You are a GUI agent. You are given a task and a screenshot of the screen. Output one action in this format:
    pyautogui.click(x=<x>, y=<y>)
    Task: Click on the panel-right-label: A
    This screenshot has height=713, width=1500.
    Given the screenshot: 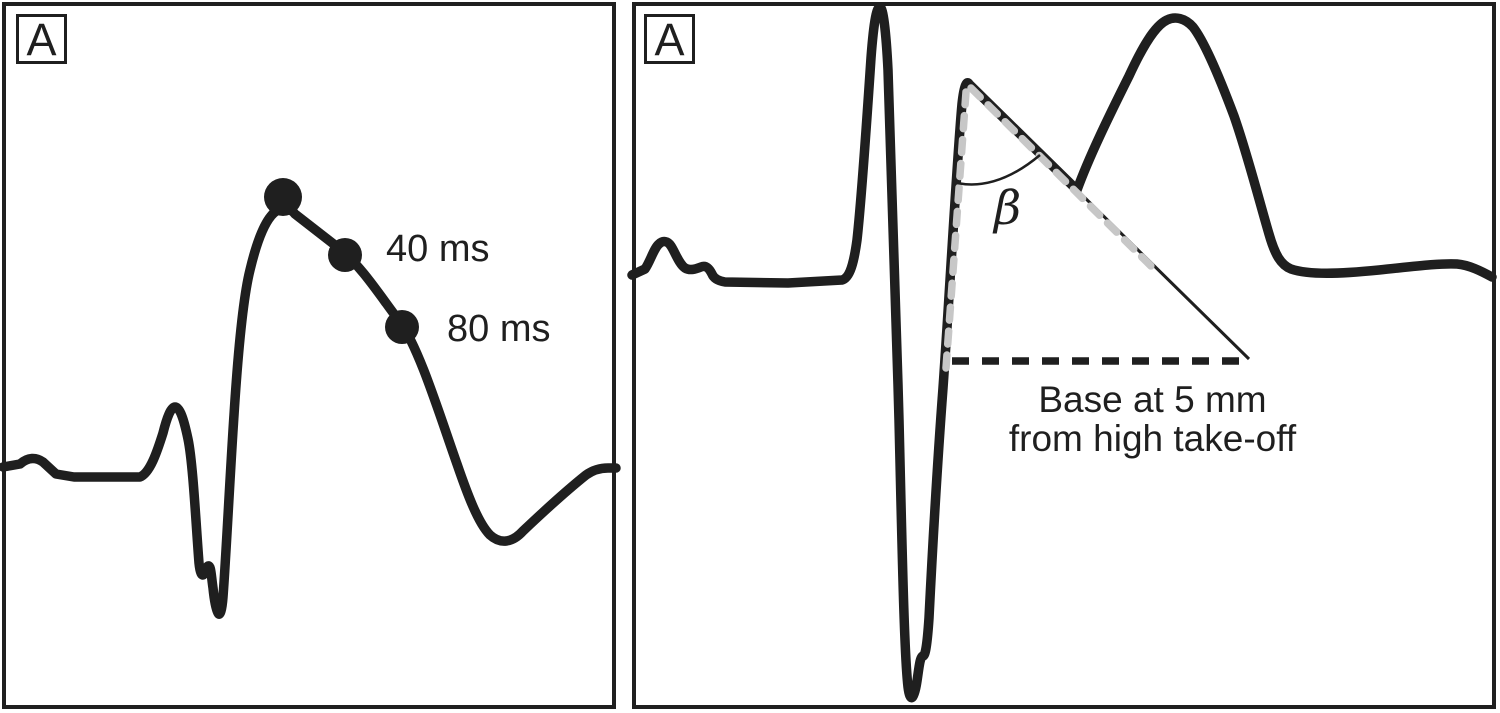 What is the action you would take?
    pyautogui.click(x=669, y=39)
    